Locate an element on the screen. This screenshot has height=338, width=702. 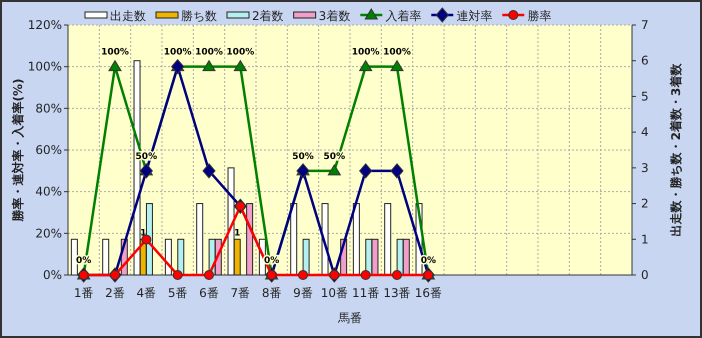
y2-tick-label: 6 is located at coordinates (645, 61).